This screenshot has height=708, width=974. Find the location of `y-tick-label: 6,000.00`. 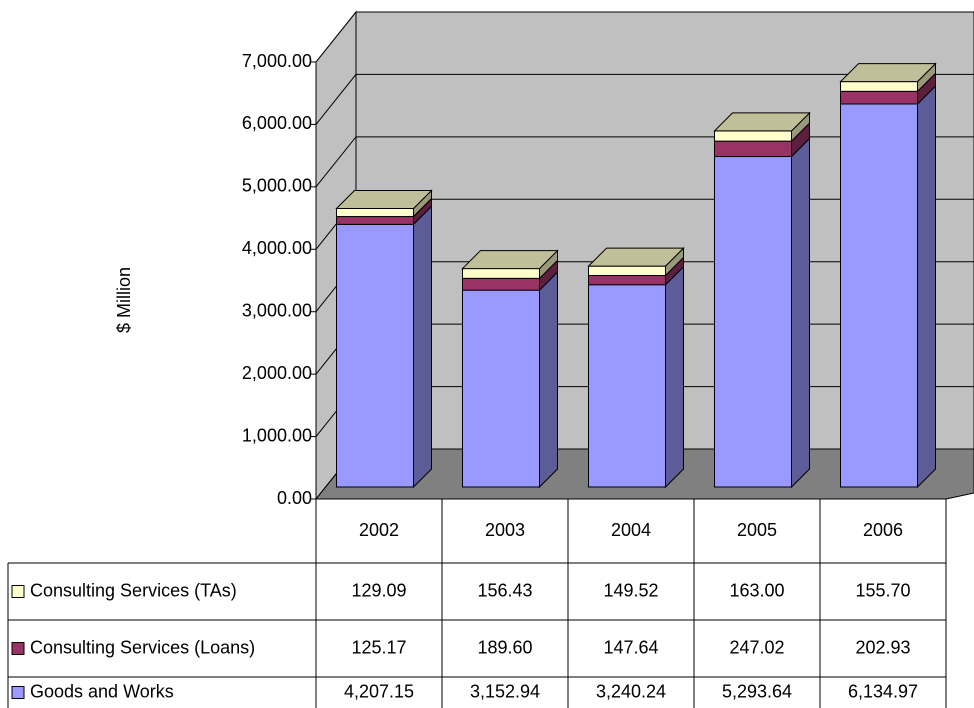

y-tick-label: 6,000.00 is located at coordinates (277, 123).